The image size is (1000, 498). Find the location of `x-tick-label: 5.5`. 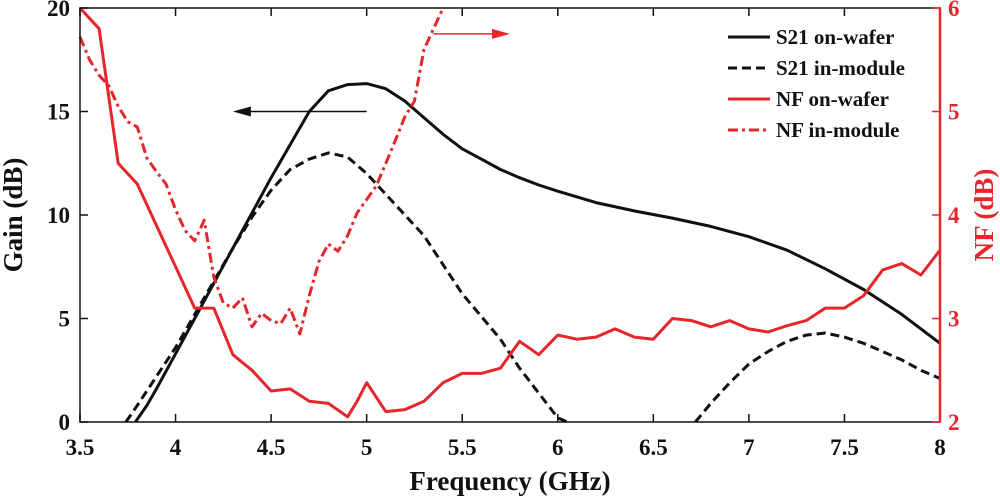

x-tick-label: 5.5 is located at coordinates (462, 447).